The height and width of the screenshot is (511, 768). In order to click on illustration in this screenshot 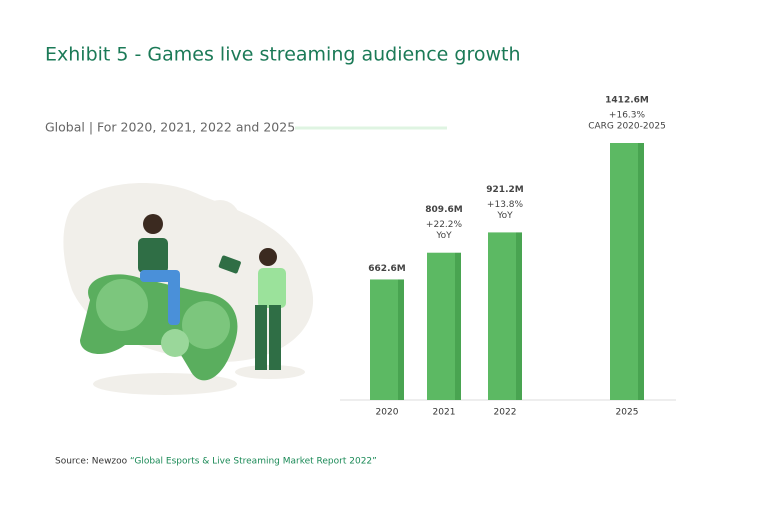, I will do `click(188, 289)`.